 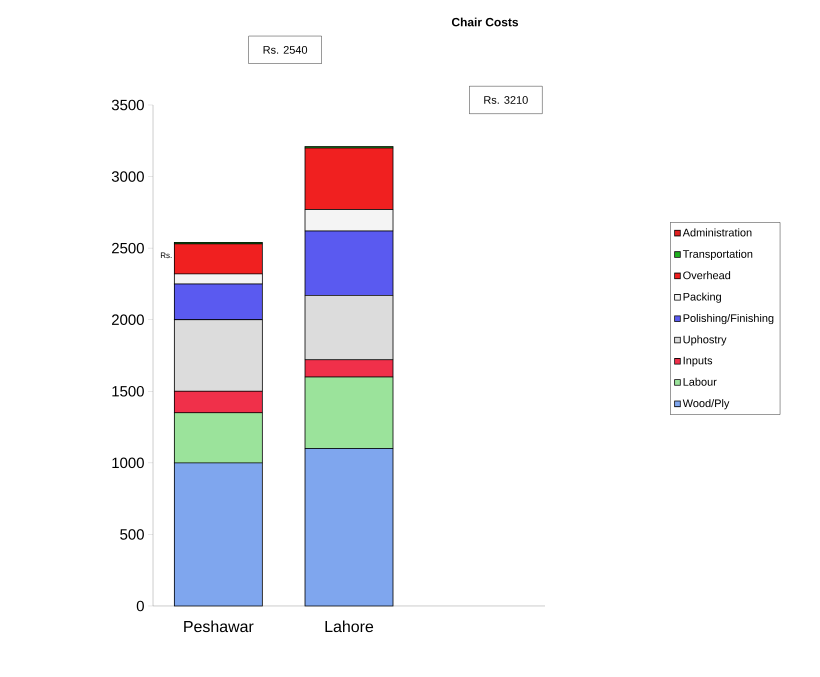 I want to click on legend-label: Inputs, so click(x=698, y=361).